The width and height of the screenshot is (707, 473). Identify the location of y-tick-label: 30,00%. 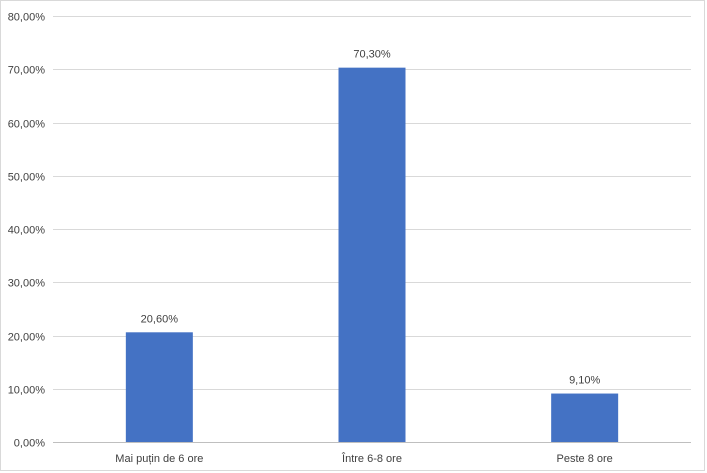
(27, 284).